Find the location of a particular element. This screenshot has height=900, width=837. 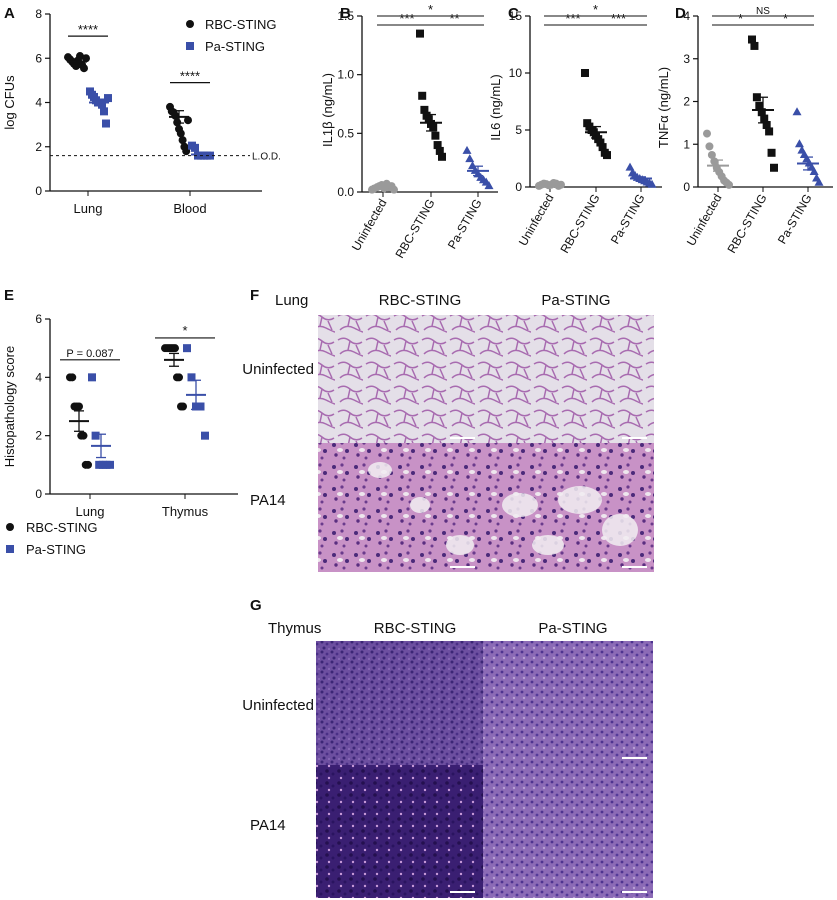

e-legend-marker is located at coordinates (10, 549).